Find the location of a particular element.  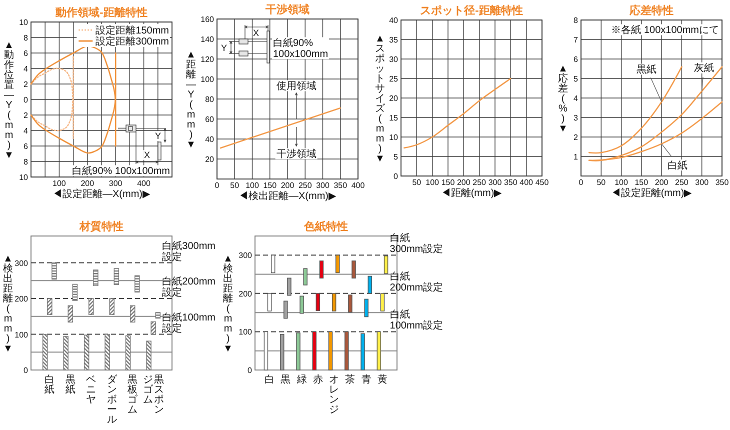

annotation: 使用領域 is located at coordinates (296, 86).